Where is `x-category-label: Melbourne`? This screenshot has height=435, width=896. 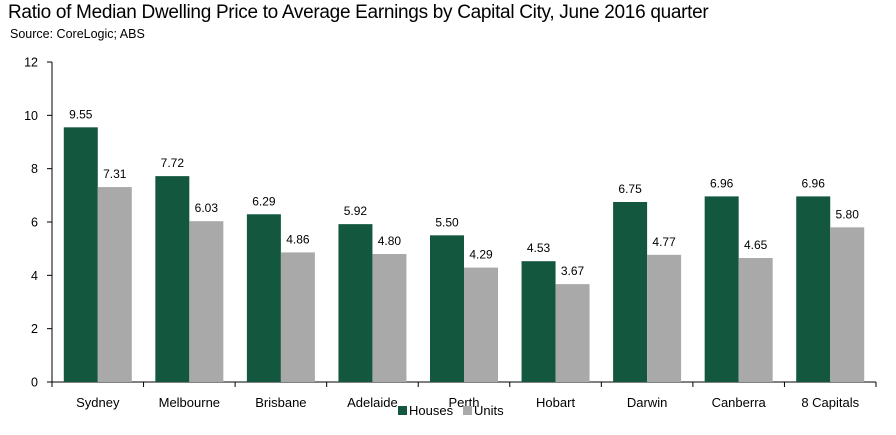 x-category-label: Melbourne is located at coordinates (189, 402).